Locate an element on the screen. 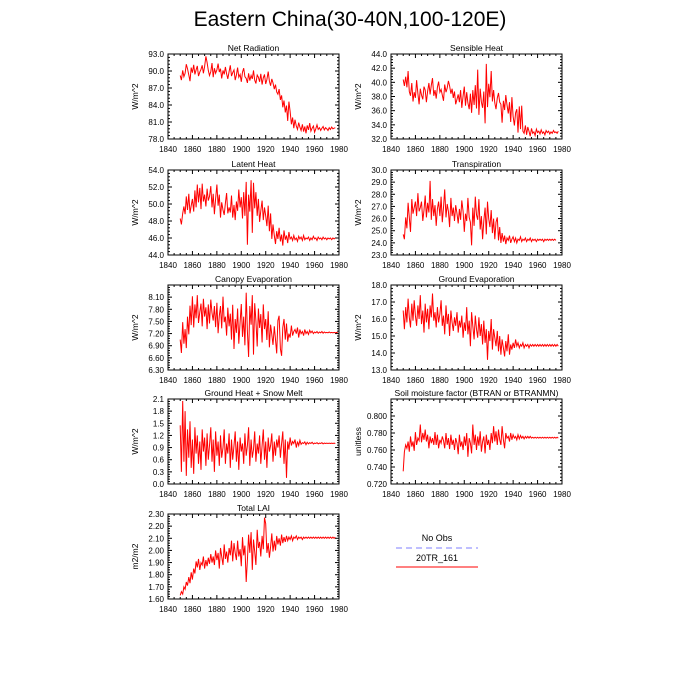  y-tick-label: 27.0 is located at coordinates (379, 206).